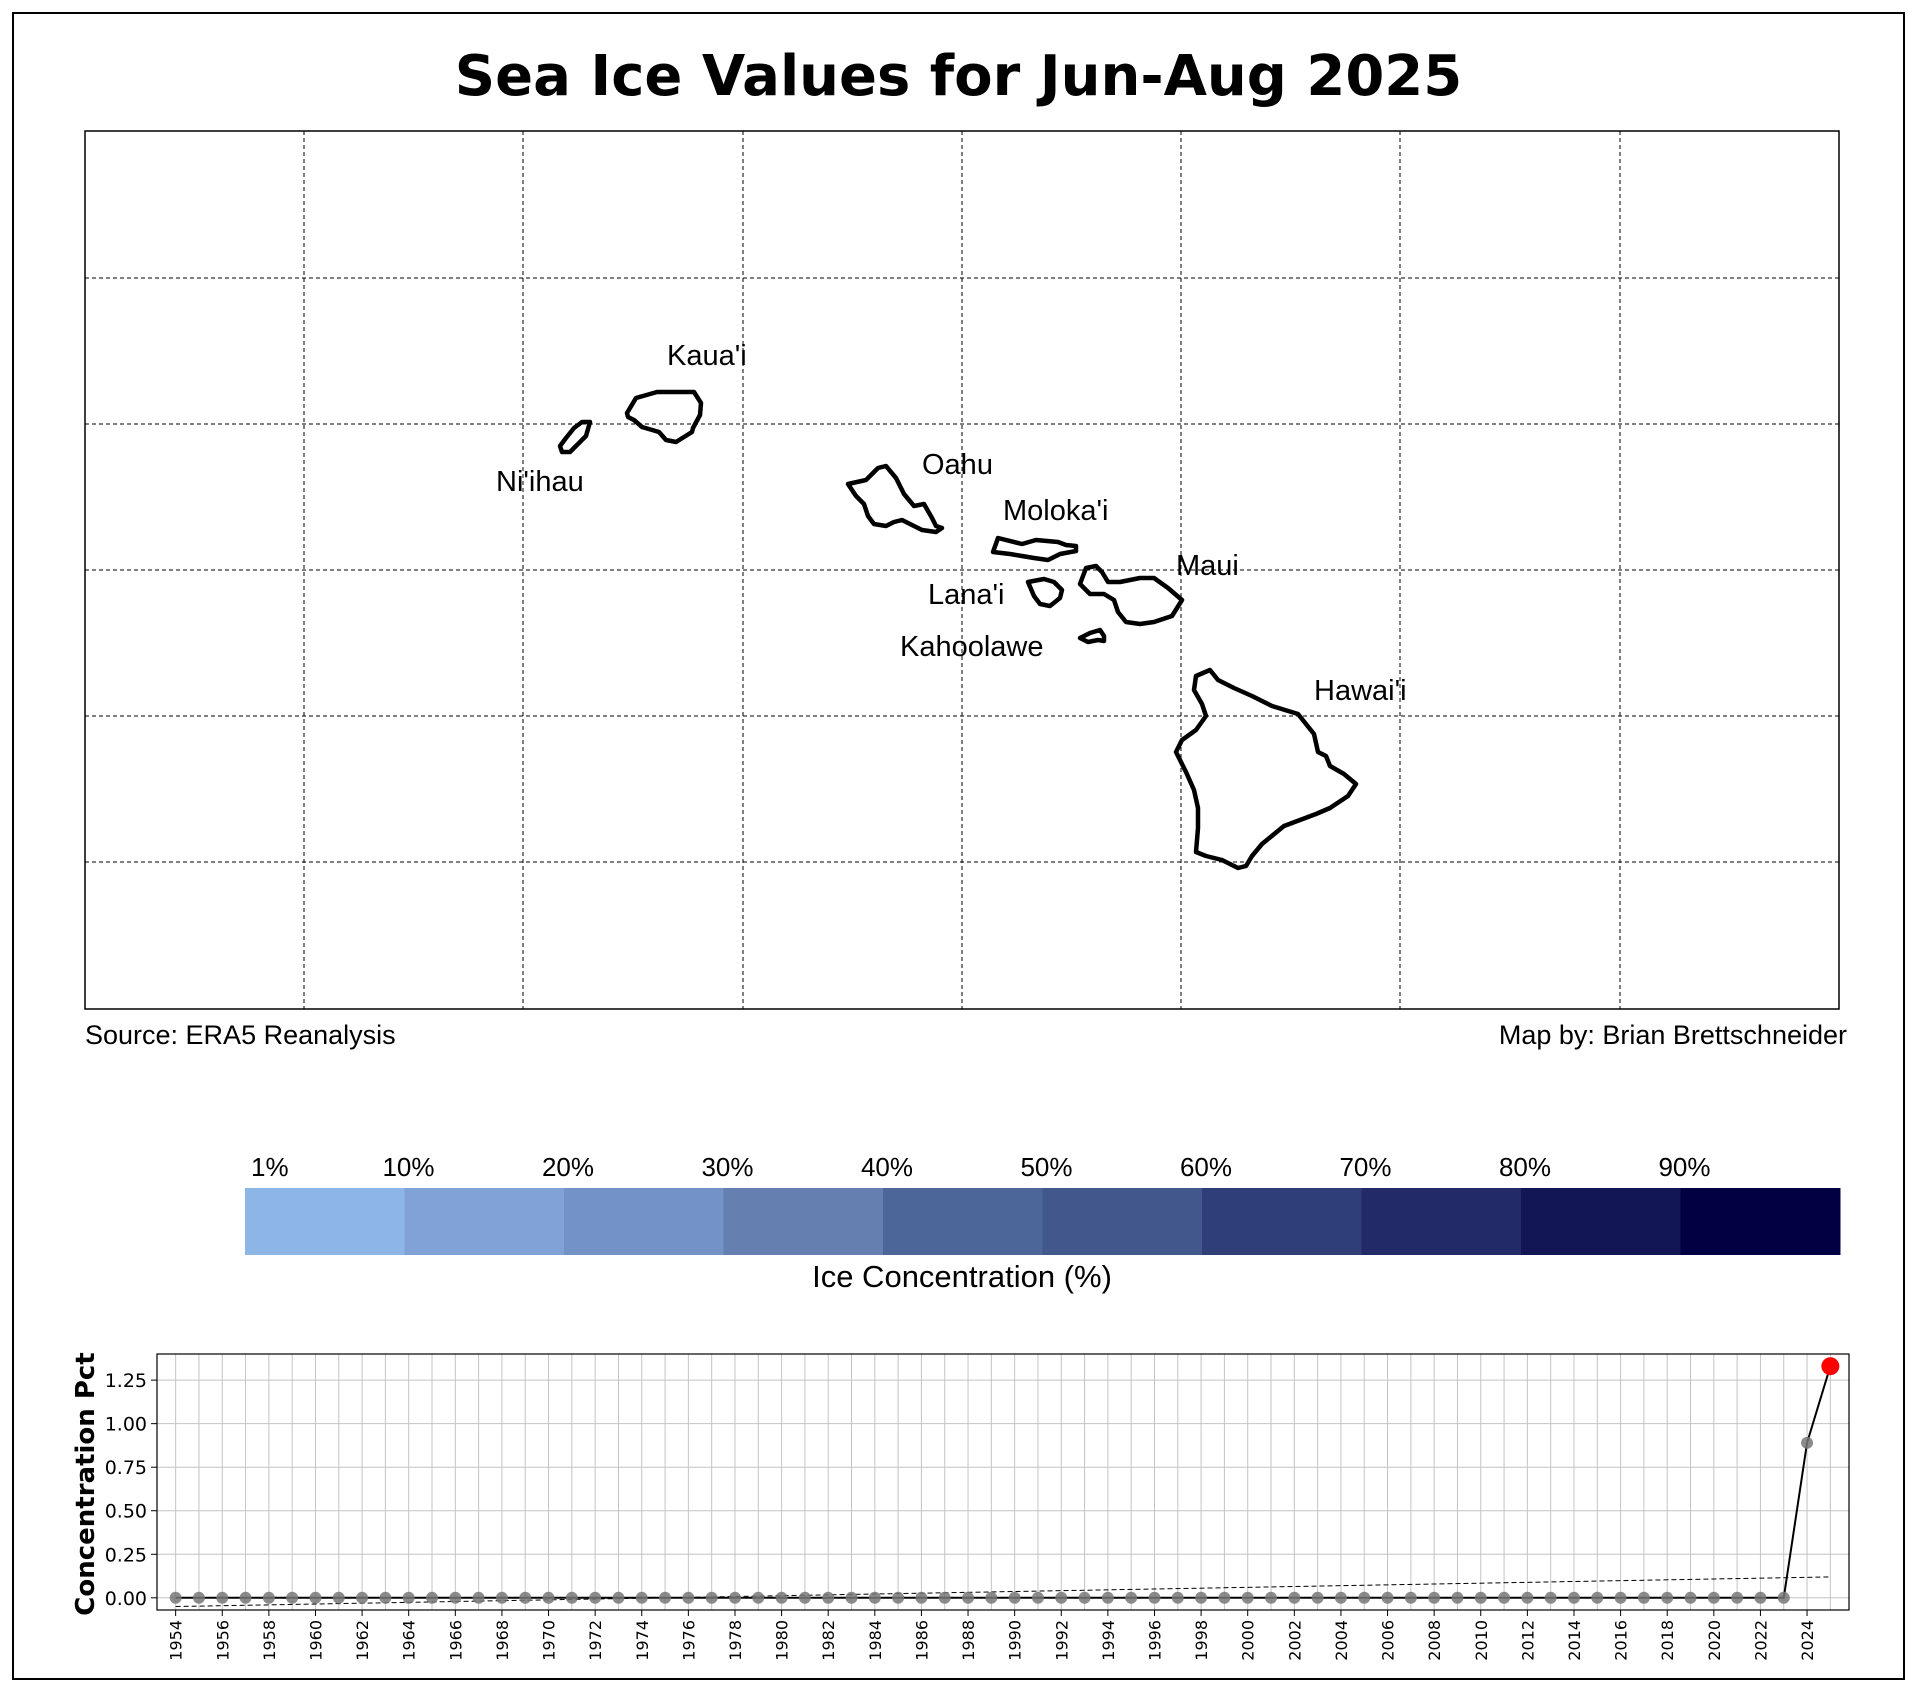 The width and height of the screenshot is (1917, 1692). What do you see at coordinates (126, 1381) in the screenshot?
I see `y-tick-label: 1.25` at bounding box center [126, 1381].